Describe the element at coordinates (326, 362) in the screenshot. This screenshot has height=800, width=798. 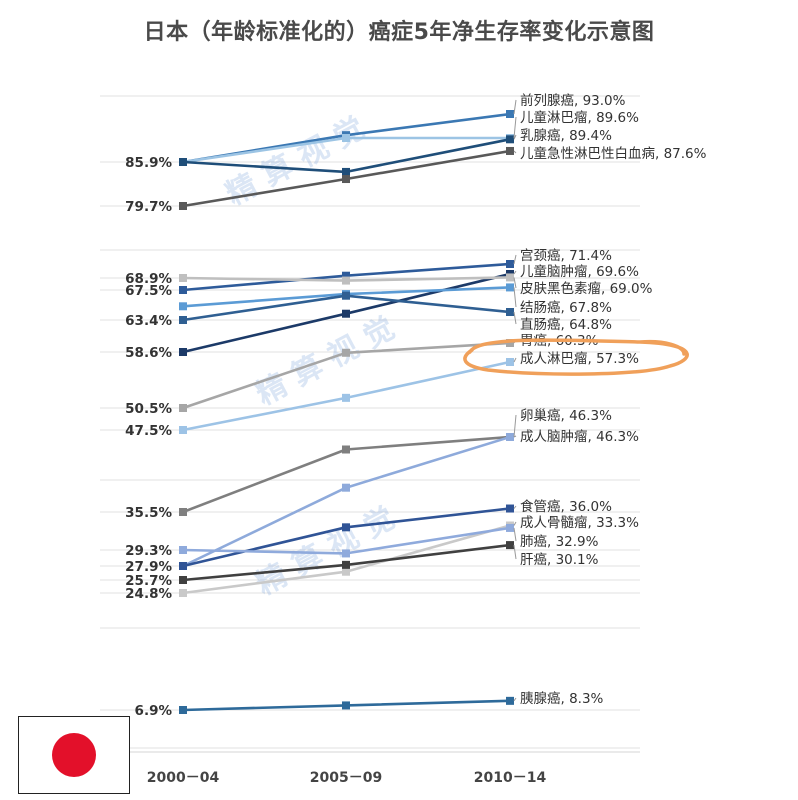
I see `watermark-text: 精 算 视 觉` at that location.